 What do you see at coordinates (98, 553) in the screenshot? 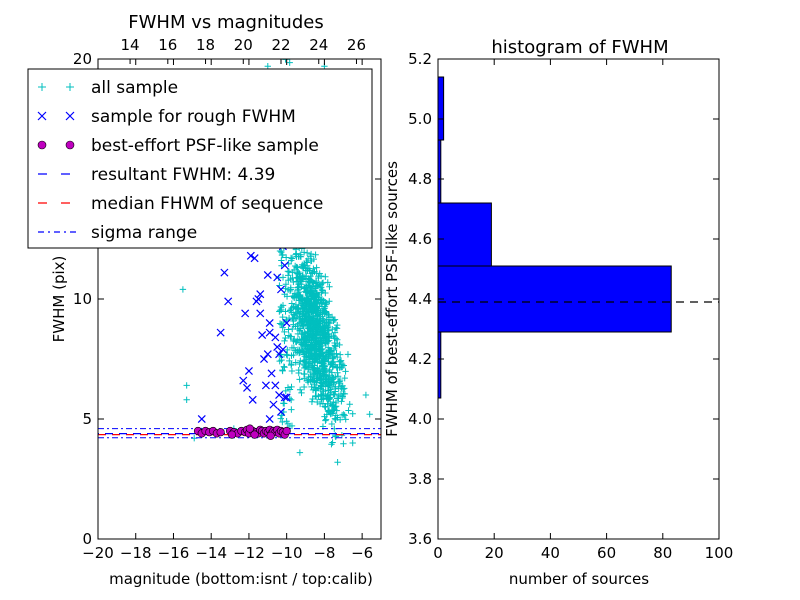
I see `left-x-tick-label: −20` at bounding box center [98, 553].